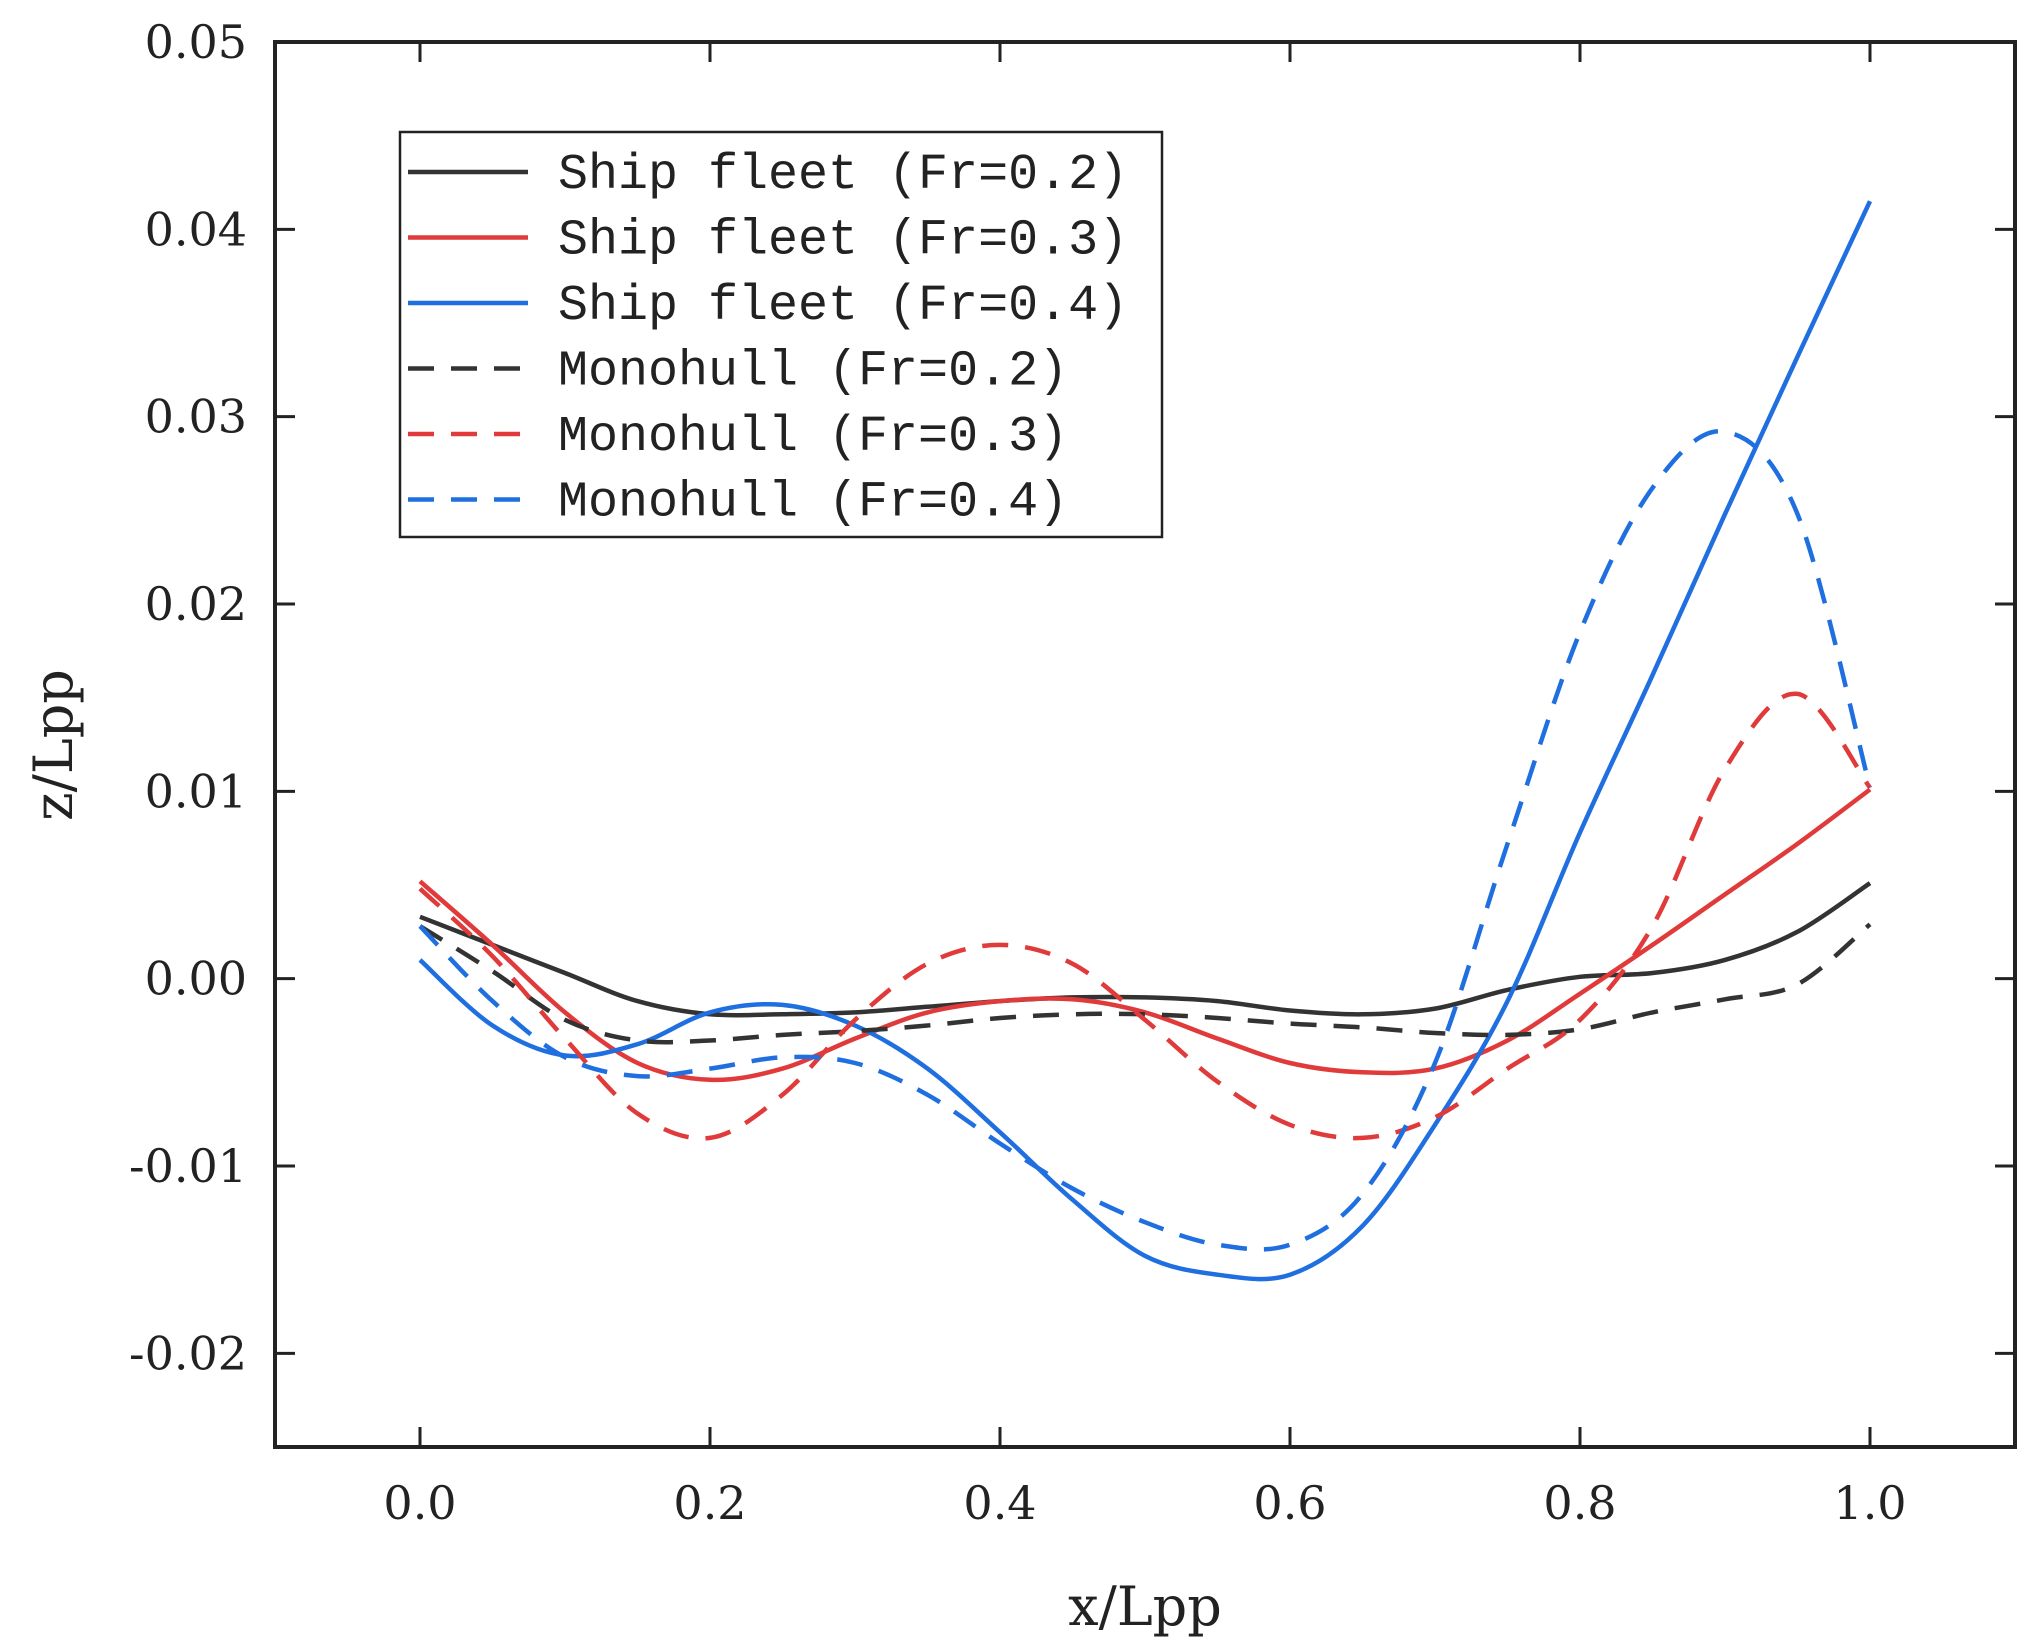 The image size is (2037, 1645). What do you see at coordinates (196, 229) in the screenshot?
I see `y-tick-label: 0.04` at bounding box center [196, 229].